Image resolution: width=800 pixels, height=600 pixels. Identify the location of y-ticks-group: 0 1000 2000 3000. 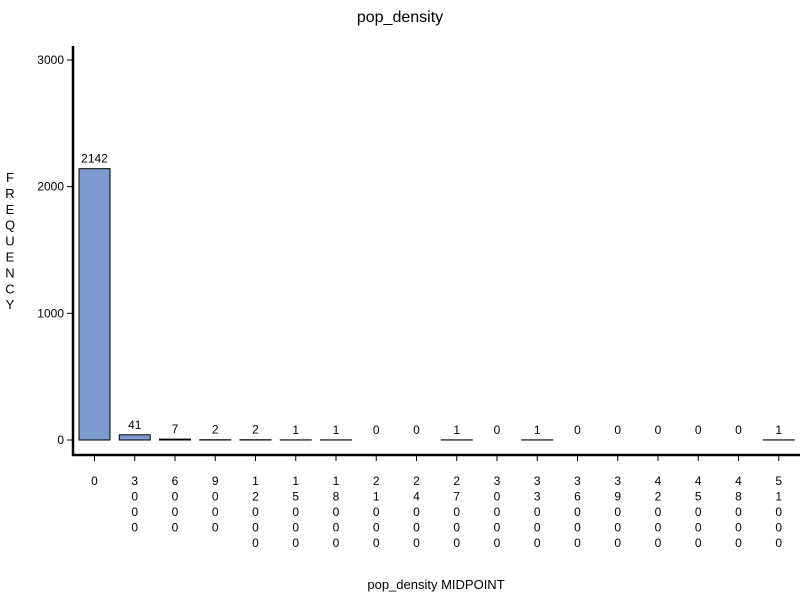
(55, 250).